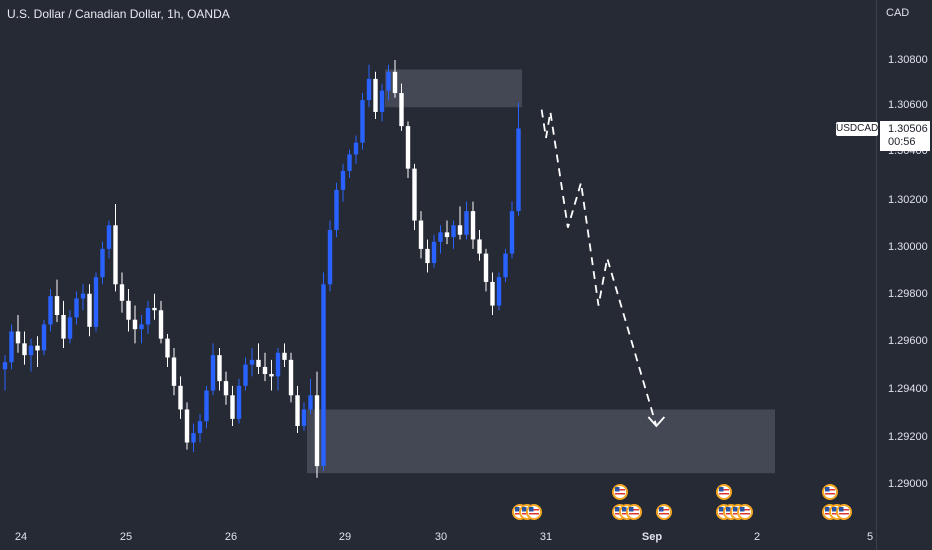 The width and height of the screenshot is (932, 550). I want to click on price-tick: 1.29000, so click(908, 484).